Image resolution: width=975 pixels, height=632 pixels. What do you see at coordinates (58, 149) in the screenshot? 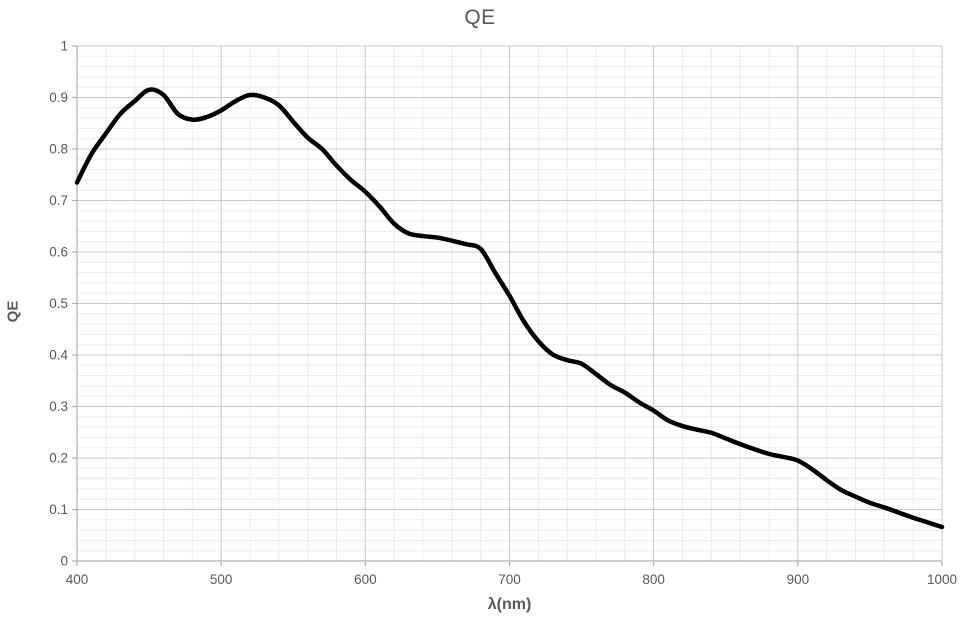
I see `y-tick-label: 0.8` at bounding box center [58, 149].